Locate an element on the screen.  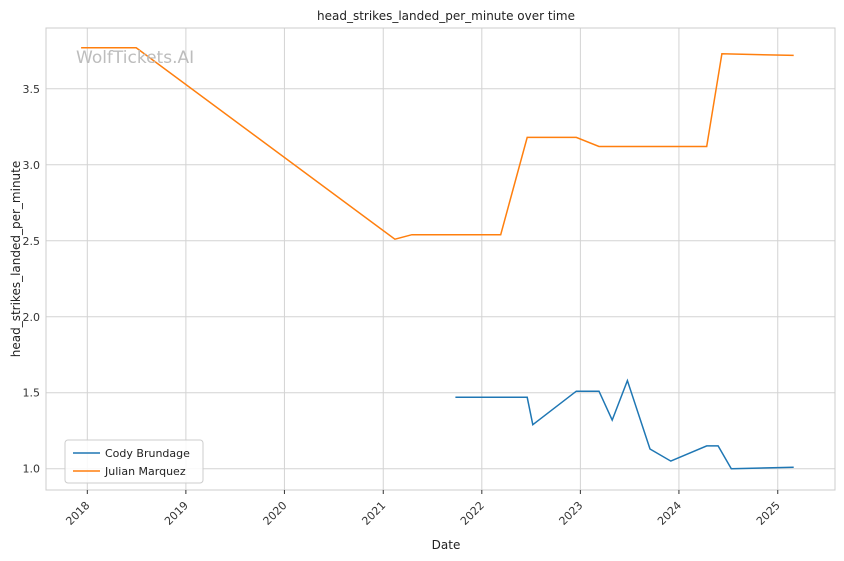
legend-label-cody-brundage: Cody Brundage is located at coordinates (147, 453).